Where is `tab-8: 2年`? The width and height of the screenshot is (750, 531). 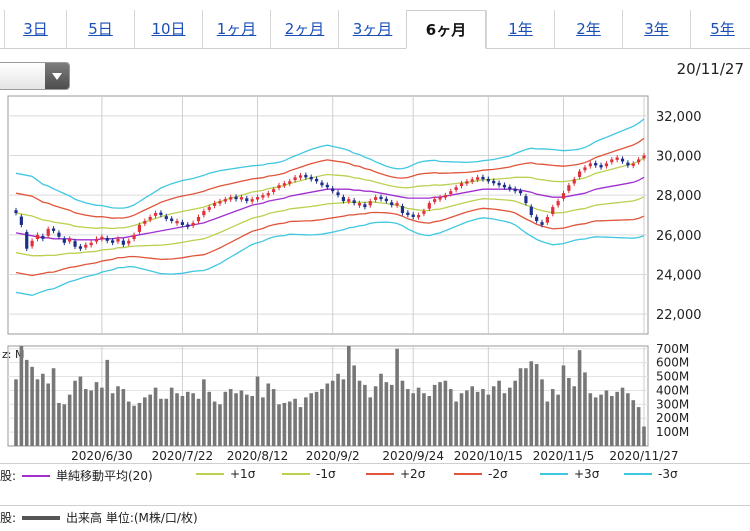 tab-8: 2年 is located at coordinates (588, 29).